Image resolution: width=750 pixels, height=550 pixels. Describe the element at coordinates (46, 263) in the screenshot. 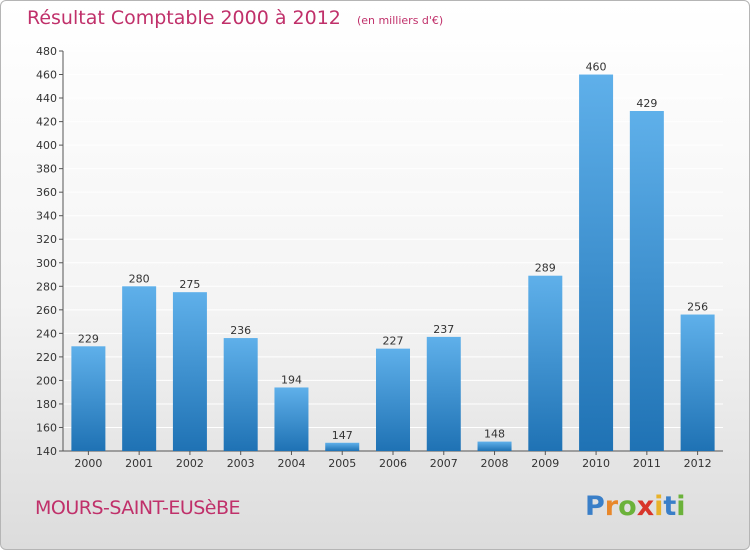

I see `y-tick-label: 300` at that location.